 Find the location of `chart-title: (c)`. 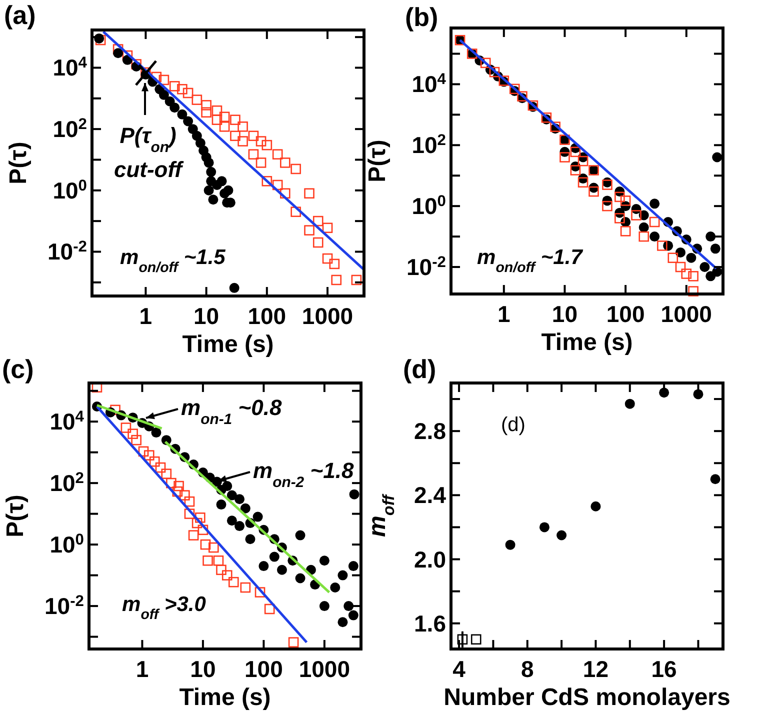

chart-title: (c) is located at coordinates (18, 369).